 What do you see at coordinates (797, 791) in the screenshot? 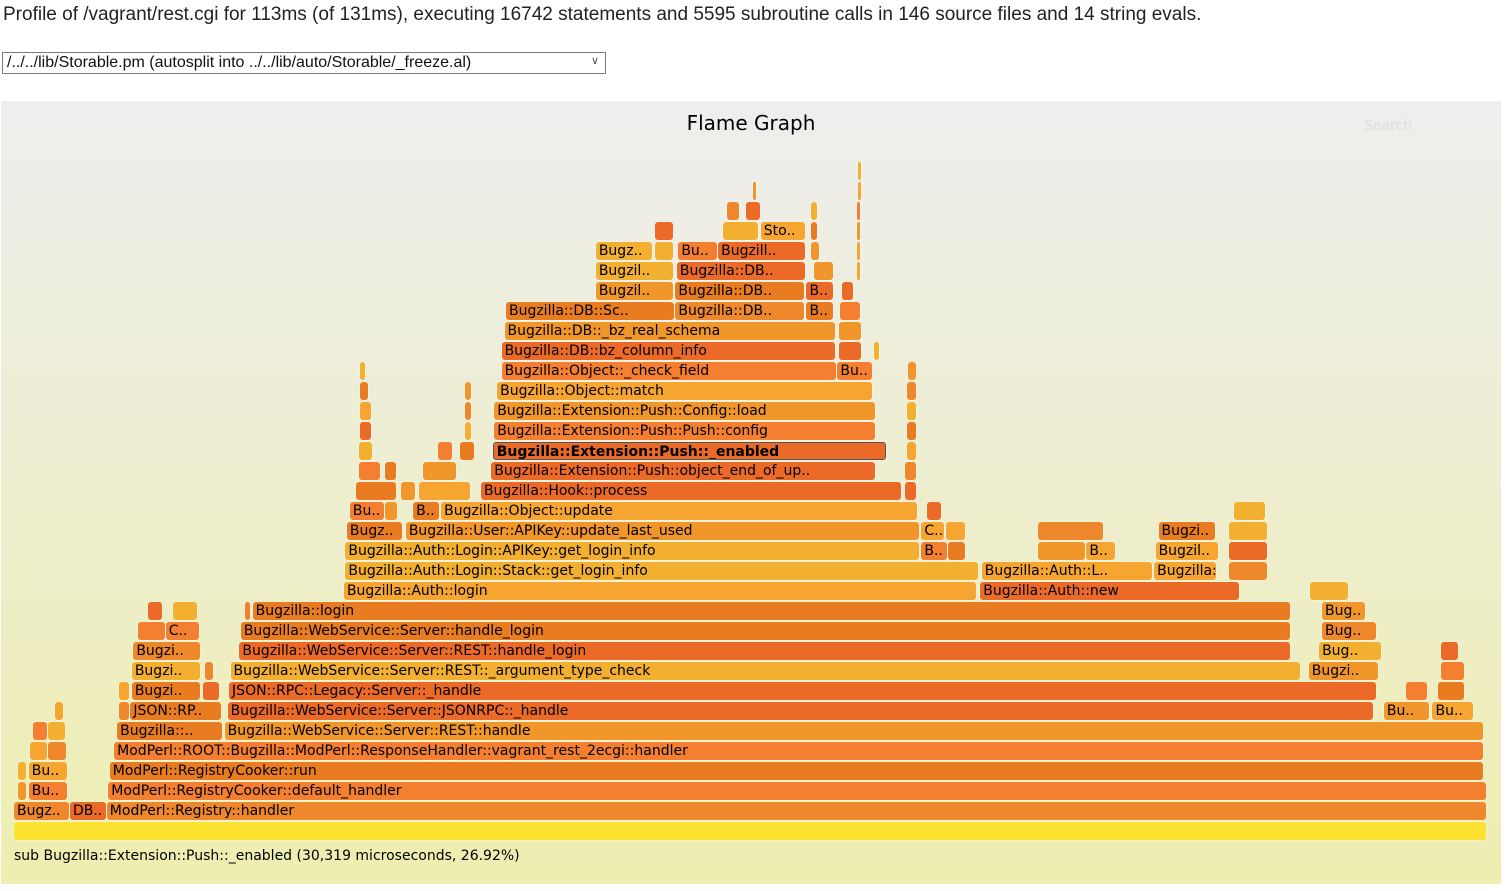
I see `flame-frame: ModPerl::RegistryCooker::default_handler` at bounding box center [797, 791].